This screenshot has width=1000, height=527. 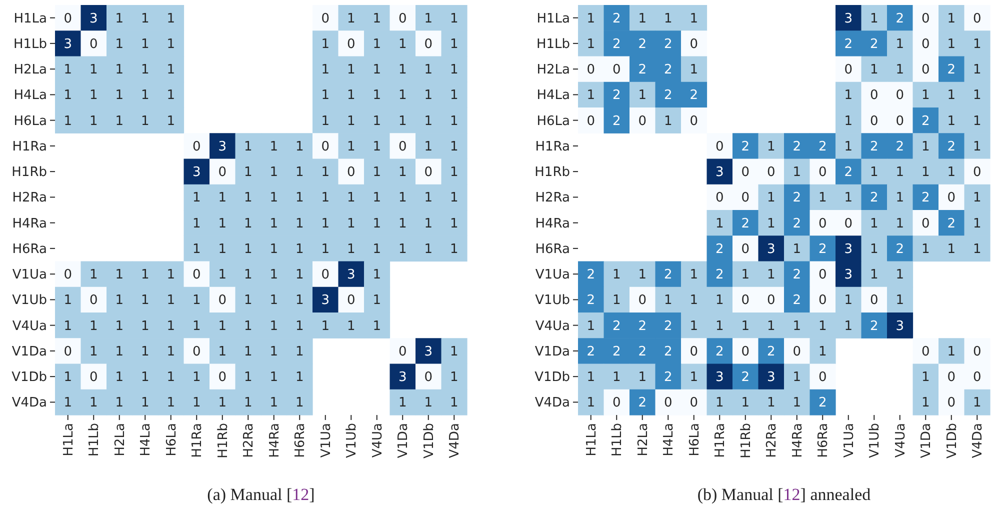 What do you see at coordinates (29, 352) in the screenshot?
I see `y-tick-label: V1Da` at bounding box center [29, 352].